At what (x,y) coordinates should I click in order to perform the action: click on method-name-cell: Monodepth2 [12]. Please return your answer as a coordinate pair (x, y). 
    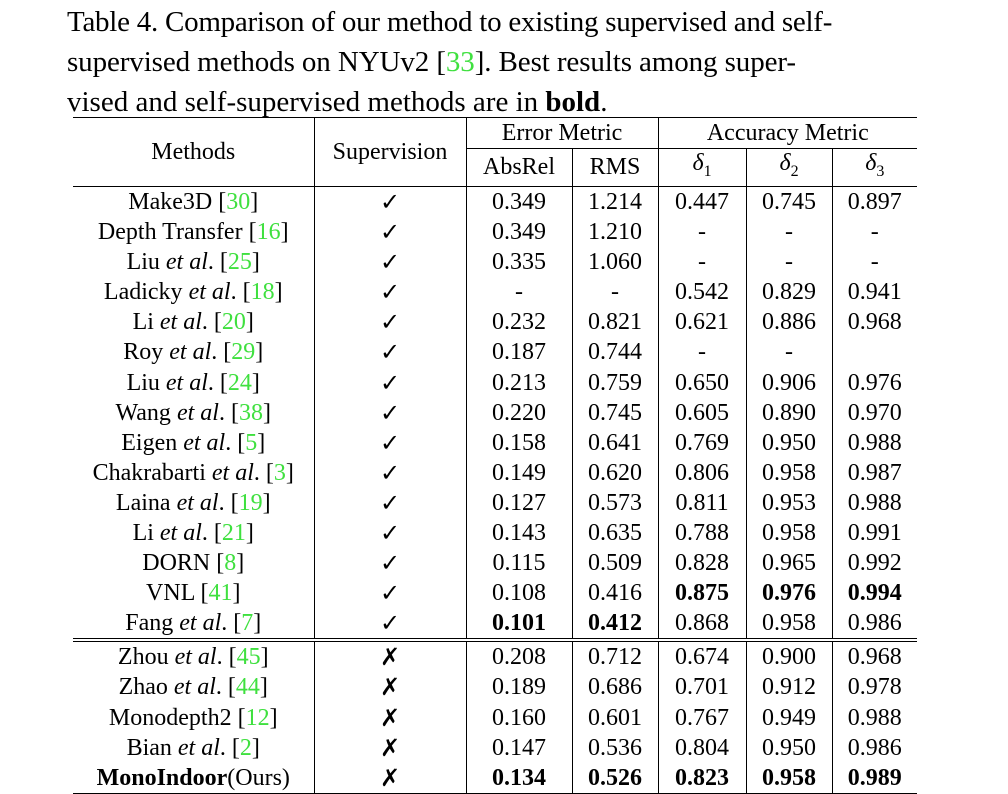
    Looking at the image, I should click on (193, 717).